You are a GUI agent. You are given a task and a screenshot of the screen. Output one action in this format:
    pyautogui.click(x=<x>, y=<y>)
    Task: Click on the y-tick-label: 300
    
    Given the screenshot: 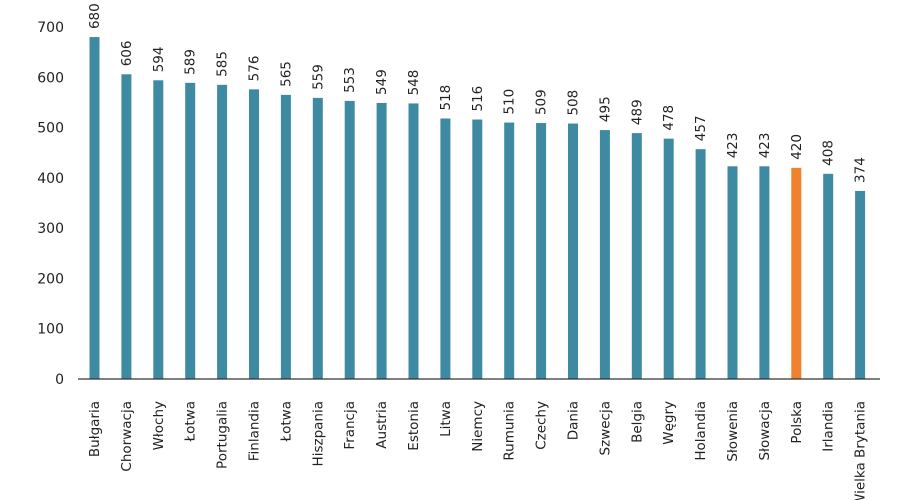 What is the action you would take?
    pyautogui.click(x=50, y=229)
    